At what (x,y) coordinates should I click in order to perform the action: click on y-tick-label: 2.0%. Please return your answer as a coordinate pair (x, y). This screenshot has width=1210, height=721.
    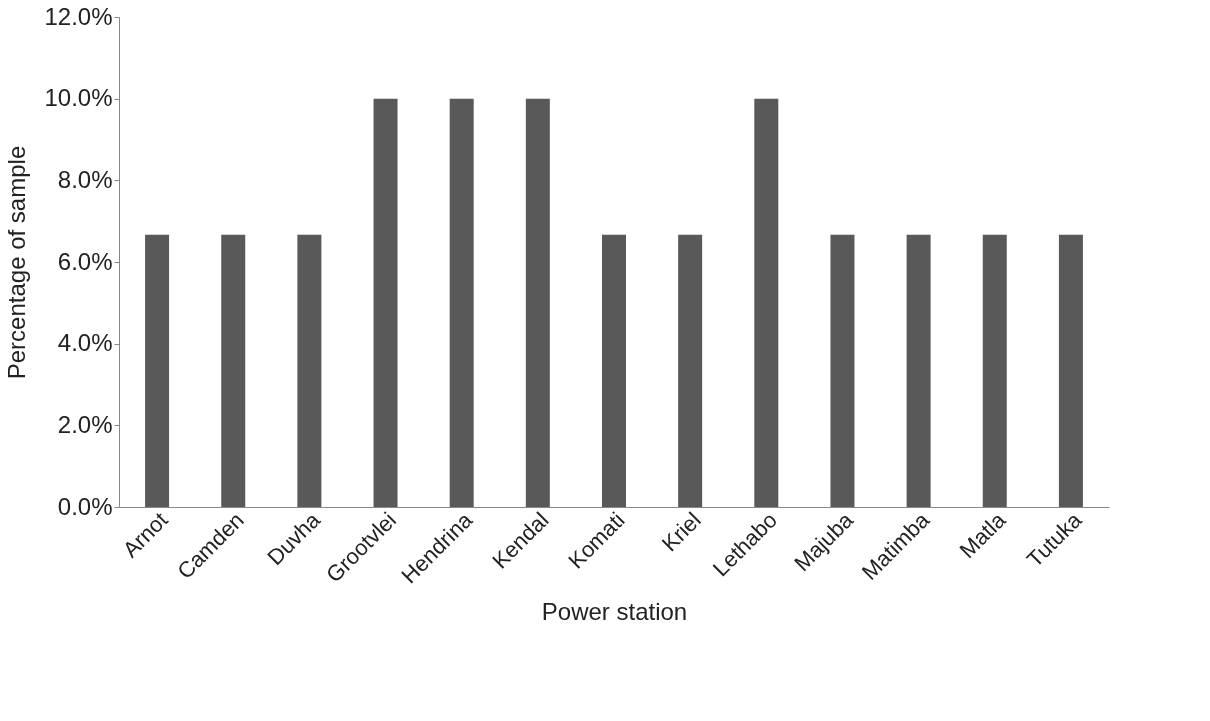
    Looking at the image, I should click on (85, 424).